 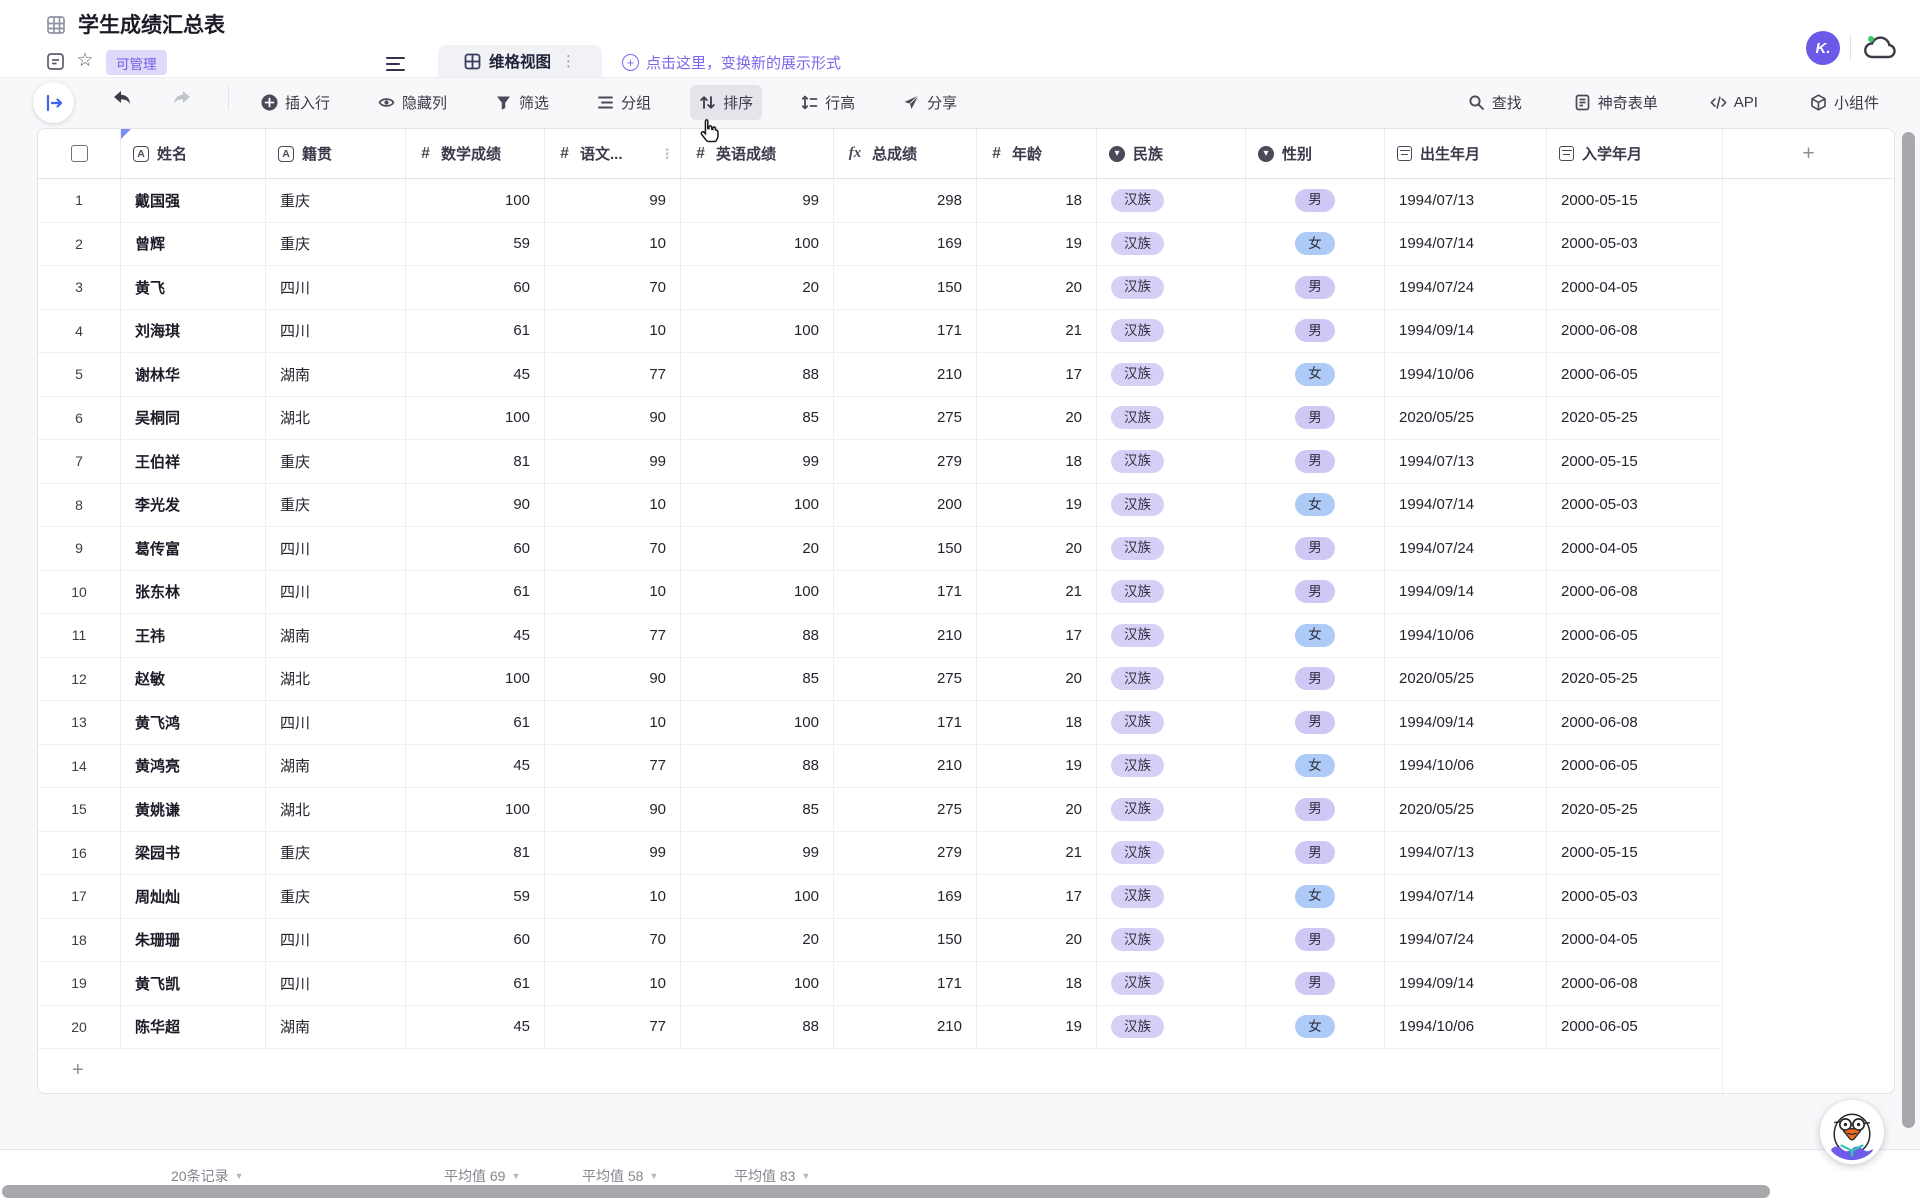 I want to click on cell-name: 黄飞鸿, so click(x=193, y=722).